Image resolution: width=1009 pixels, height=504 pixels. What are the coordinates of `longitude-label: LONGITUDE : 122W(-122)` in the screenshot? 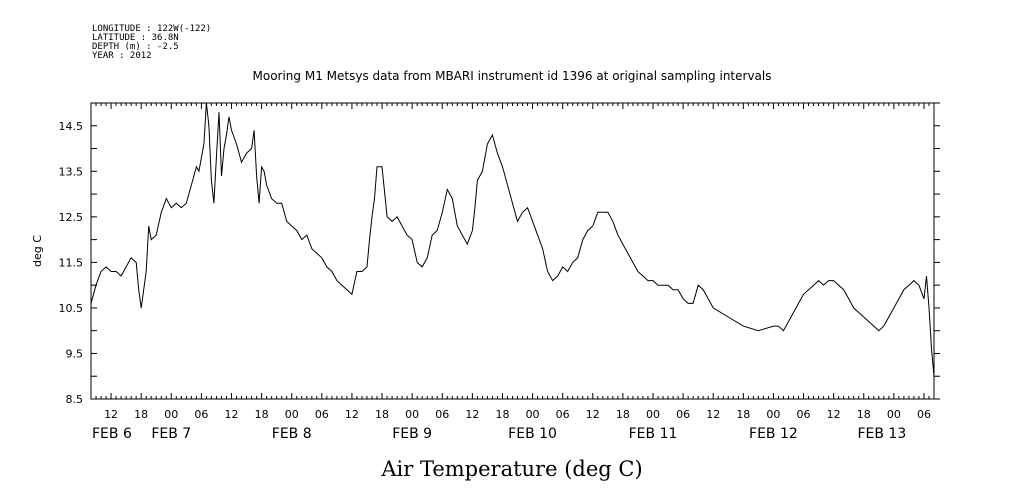 It's located at (151, 29).